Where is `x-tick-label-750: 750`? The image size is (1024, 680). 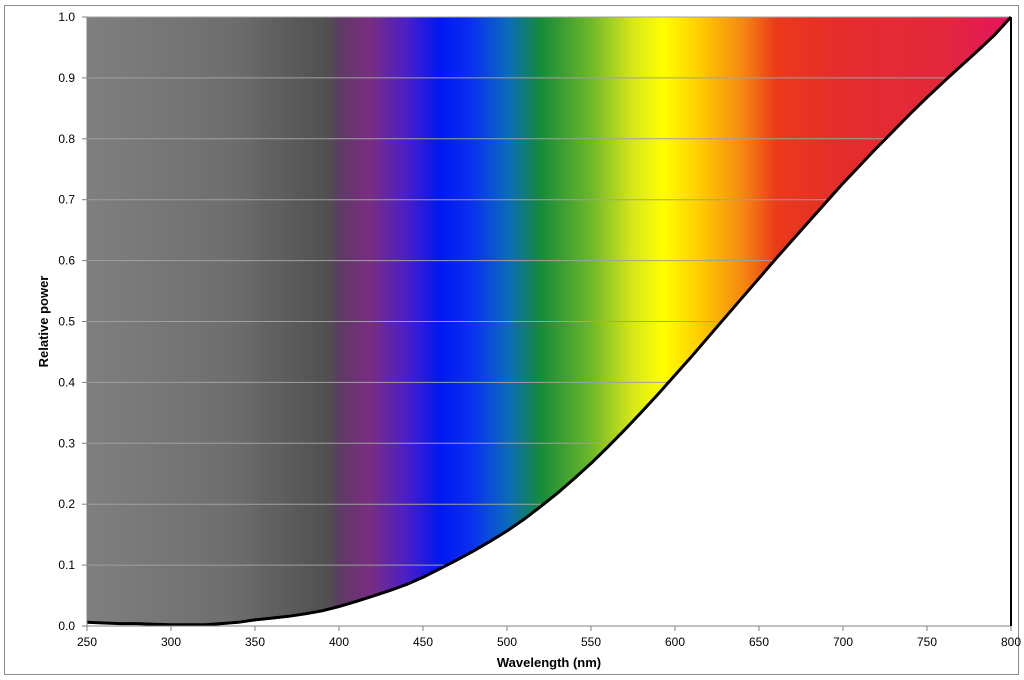 x-tick-label-750: 750 is located at coordinates (927, 642).